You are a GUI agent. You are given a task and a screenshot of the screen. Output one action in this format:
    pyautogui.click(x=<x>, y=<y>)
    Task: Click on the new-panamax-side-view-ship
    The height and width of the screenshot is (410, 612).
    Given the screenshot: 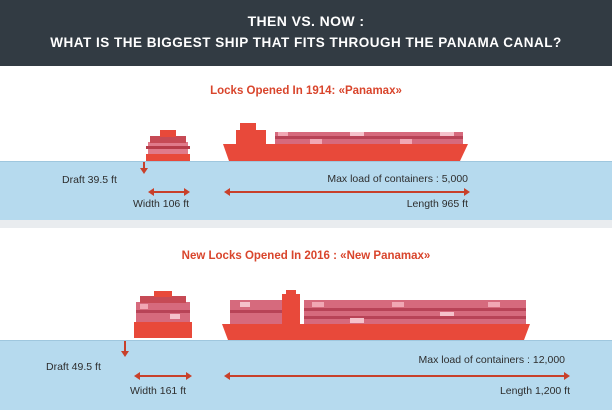 What is the action you would take?
    pyautogui.click(x=376, y=315)
    